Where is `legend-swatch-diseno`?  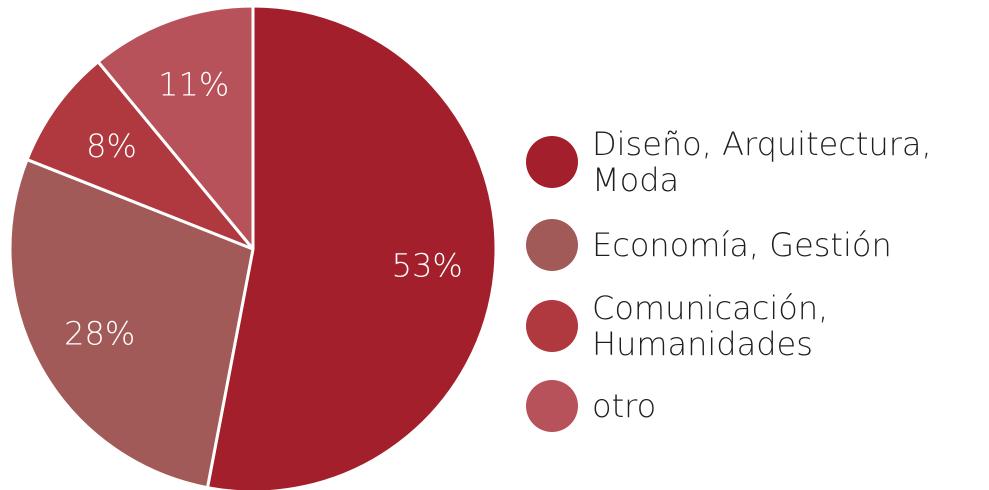 legend-swatch-diseno is located at coordinates (552, 162).